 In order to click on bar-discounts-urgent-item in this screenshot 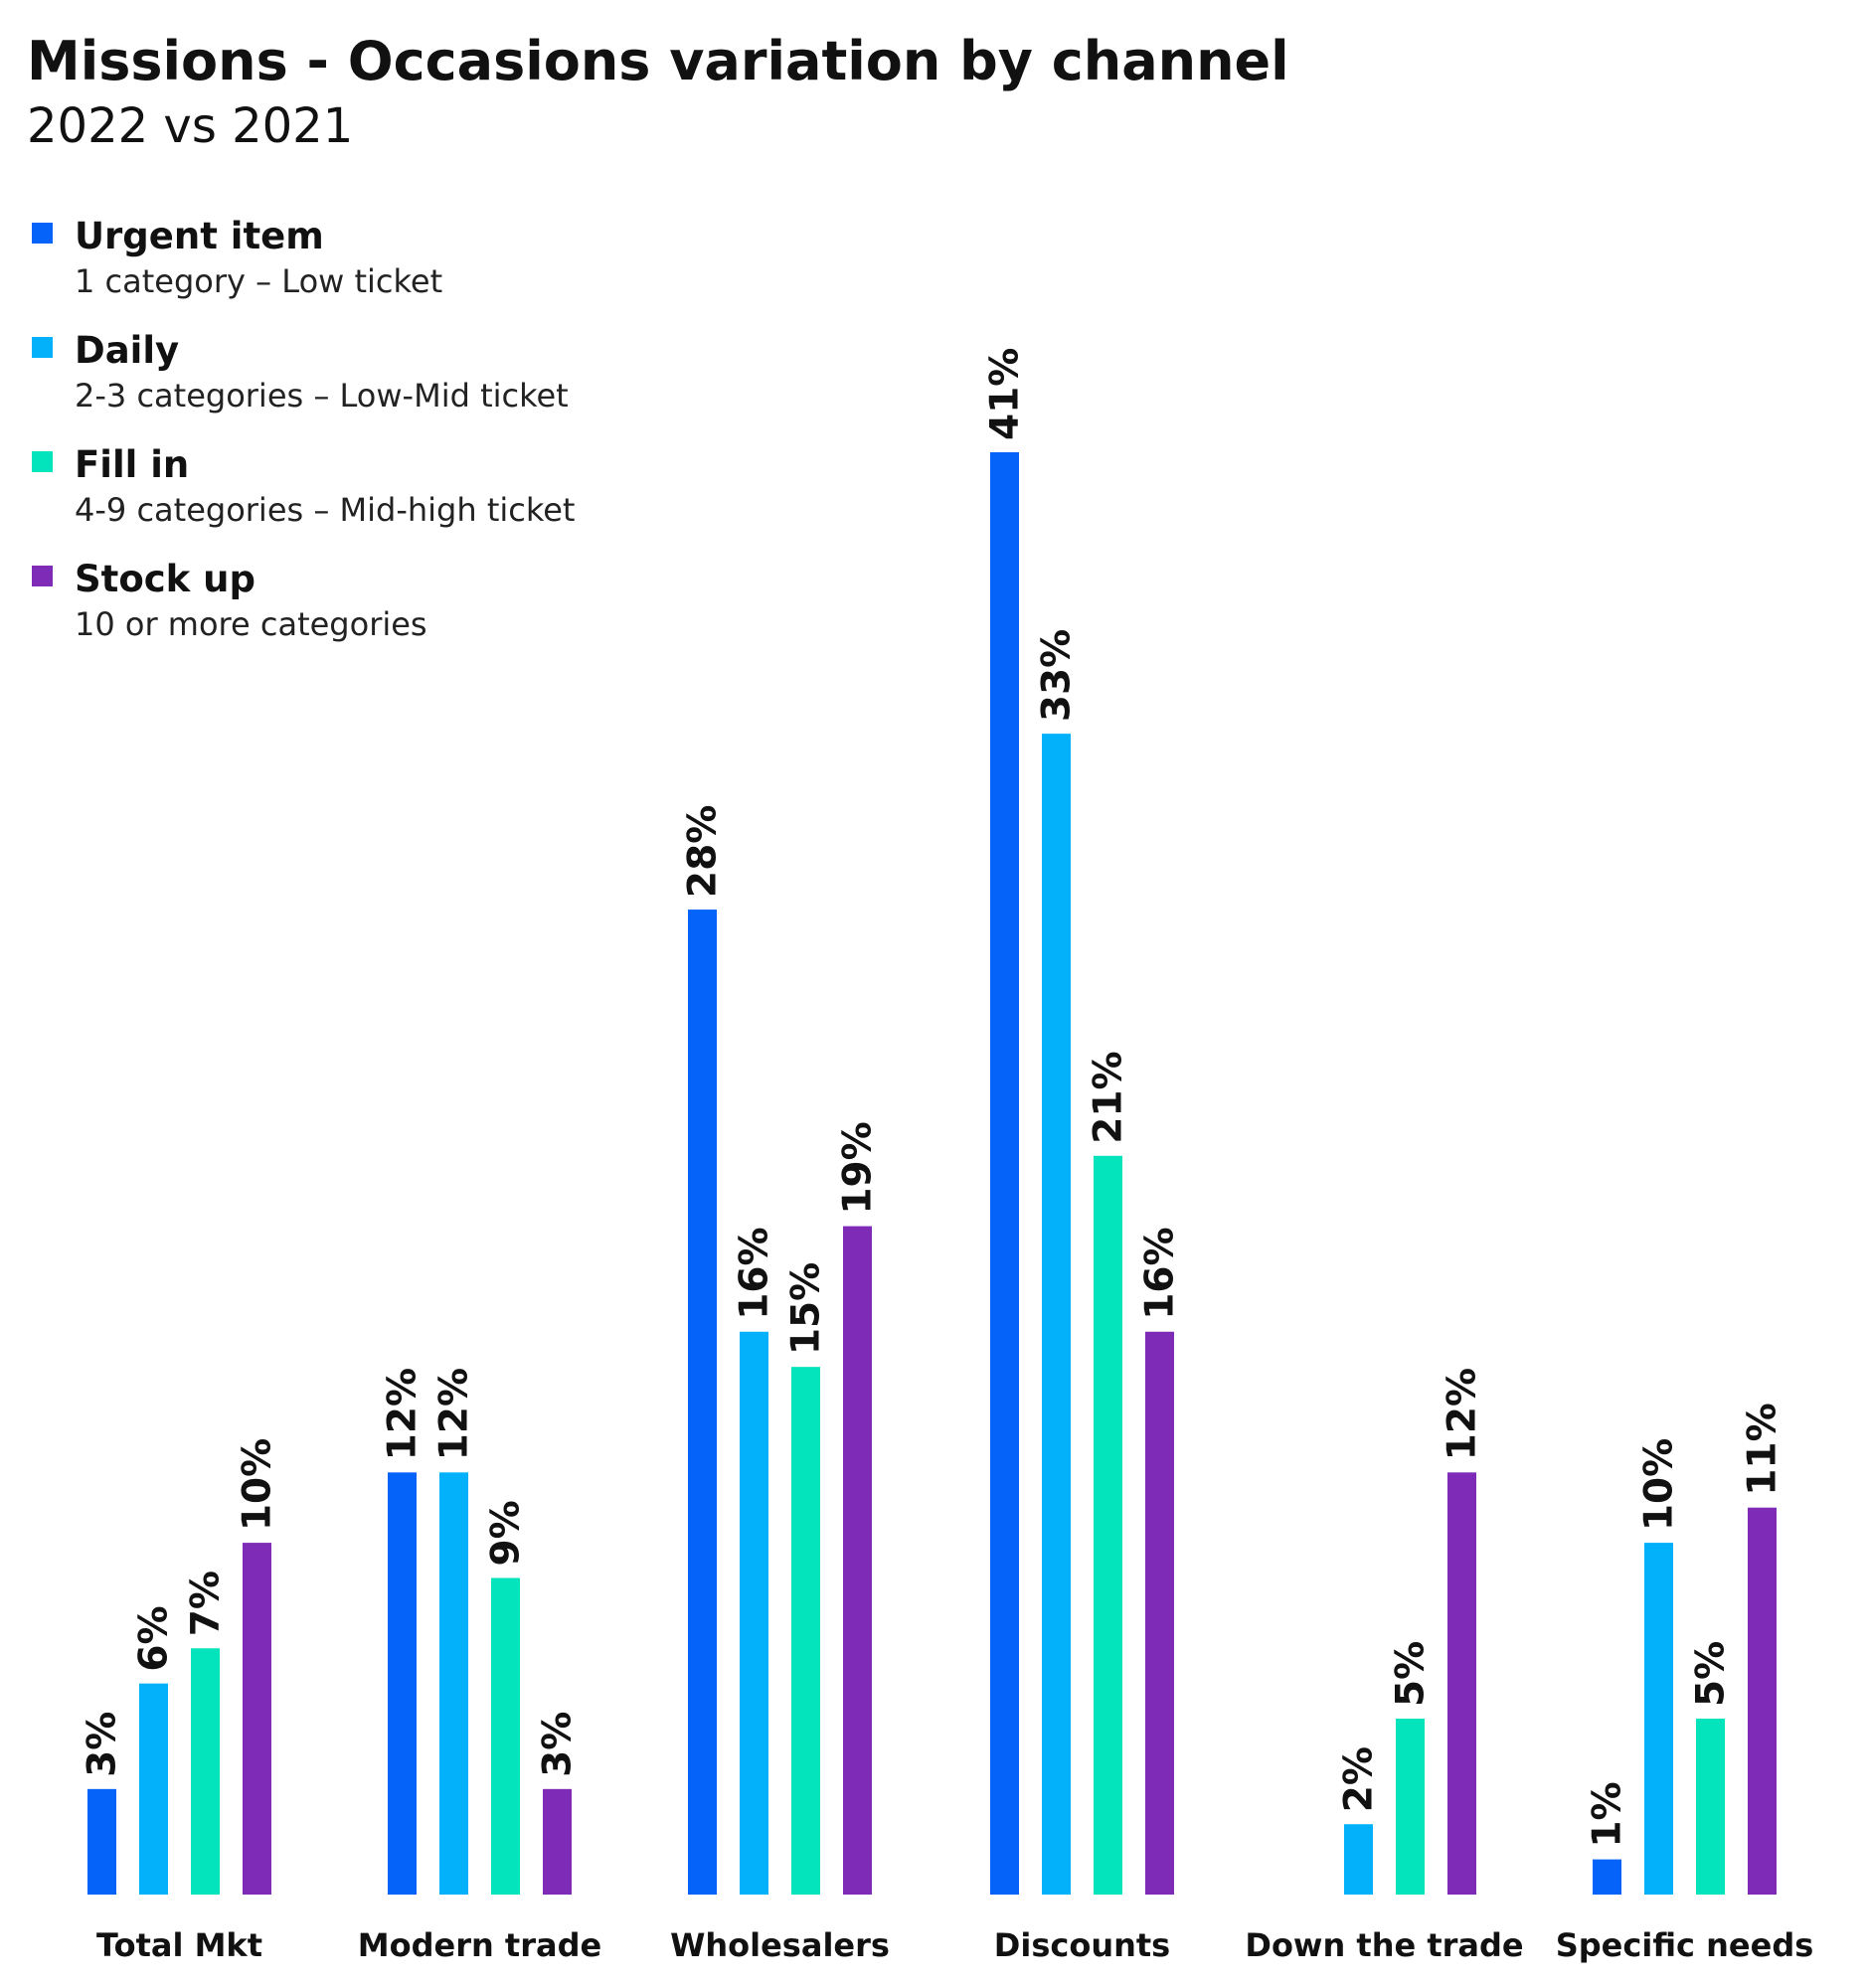, I will do `click(1004, 1173)`.